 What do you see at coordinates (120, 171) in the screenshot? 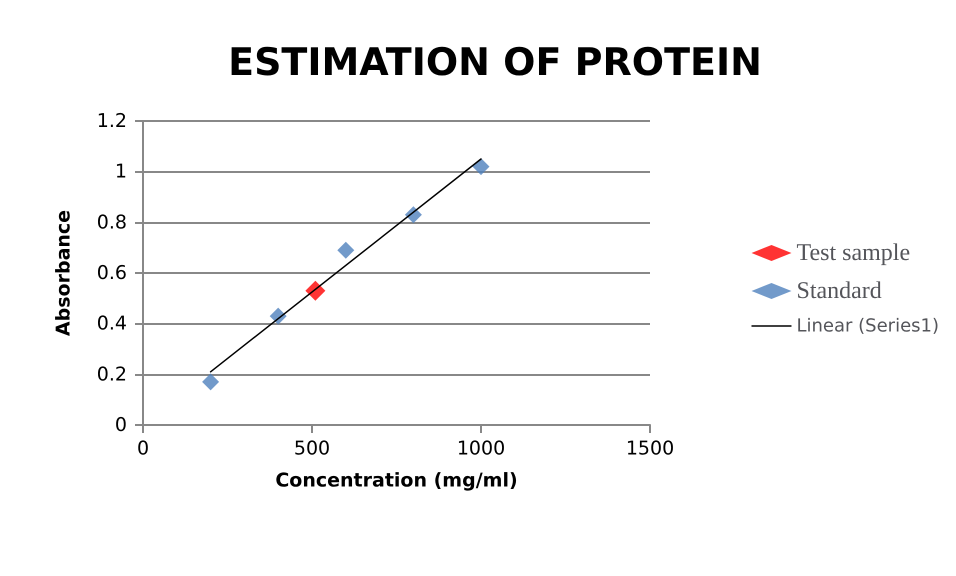
I see `y-tick-label: 1` at bounding box center [120, 171].